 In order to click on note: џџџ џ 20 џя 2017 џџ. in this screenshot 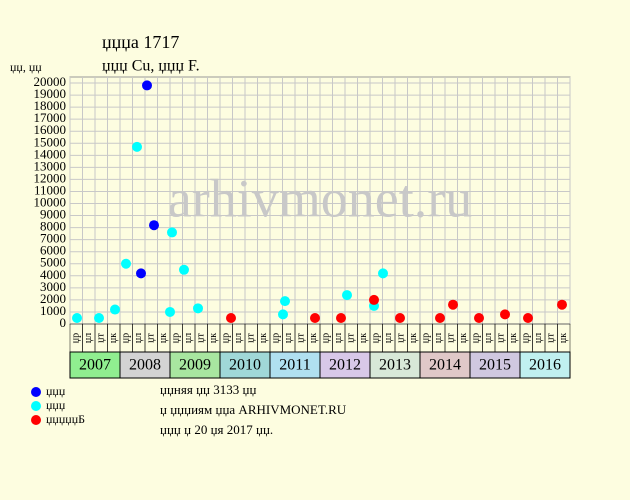, I will do `click(216, 429)`.